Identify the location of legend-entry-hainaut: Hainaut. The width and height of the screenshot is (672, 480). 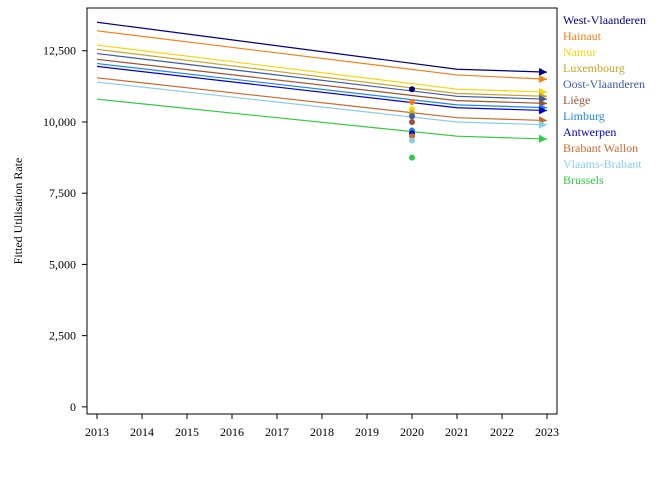
(582, 36).